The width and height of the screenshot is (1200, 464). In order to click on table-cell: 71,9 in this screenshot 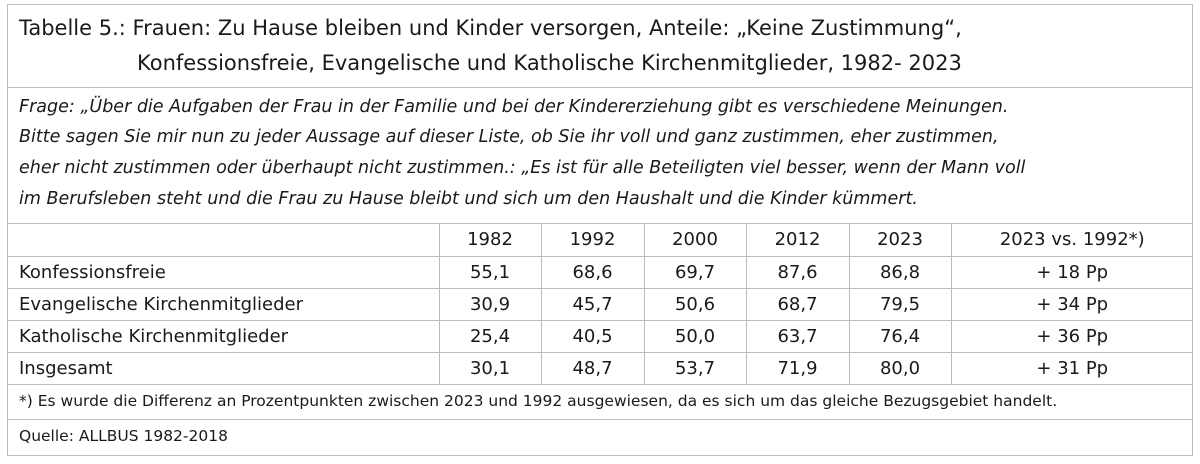, I will do `click(797, 368)`.